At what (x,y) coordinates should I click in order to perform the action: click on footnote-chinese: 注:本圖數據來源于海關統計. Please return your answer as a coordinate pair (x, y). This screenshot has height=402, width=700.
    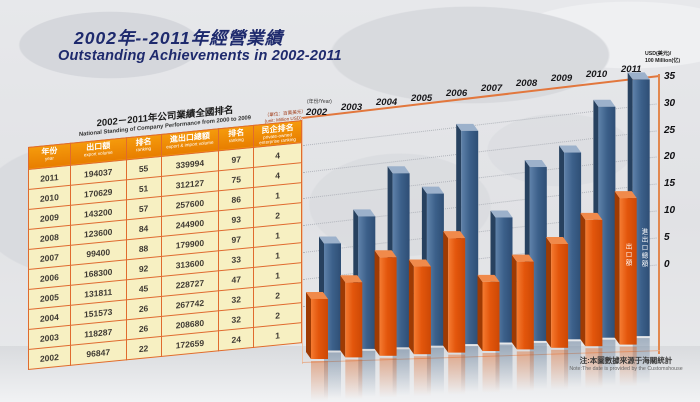
    Looking at the image, I should click on (626, 360).